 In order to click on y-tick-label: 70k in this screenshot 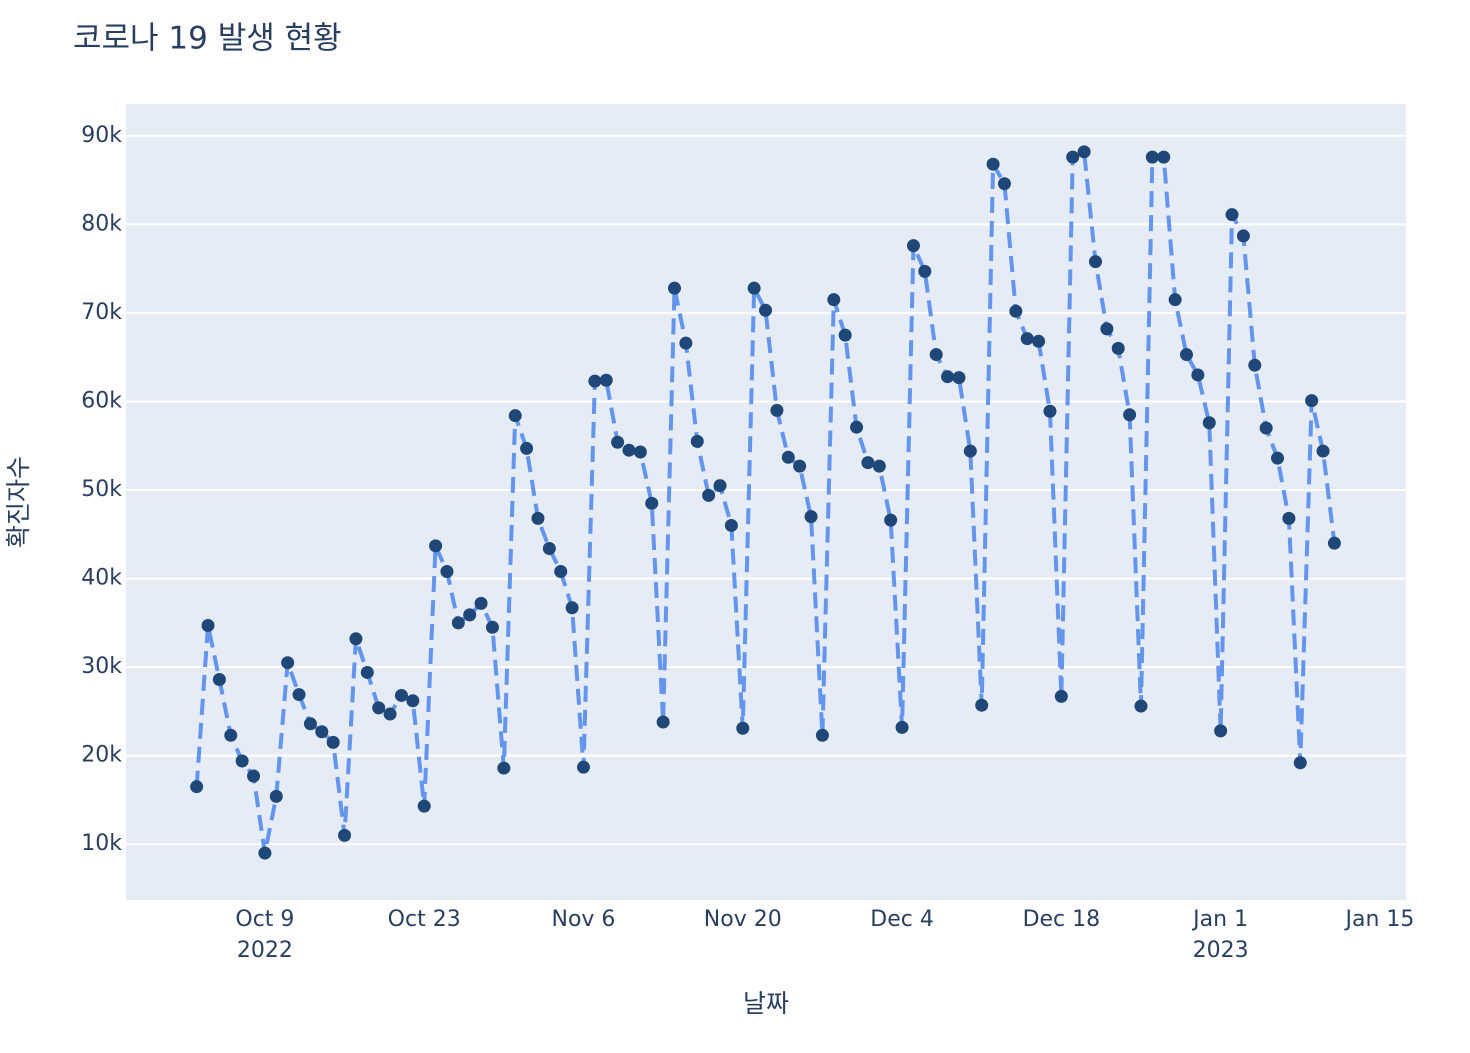, I will do `click(101, 312)`.